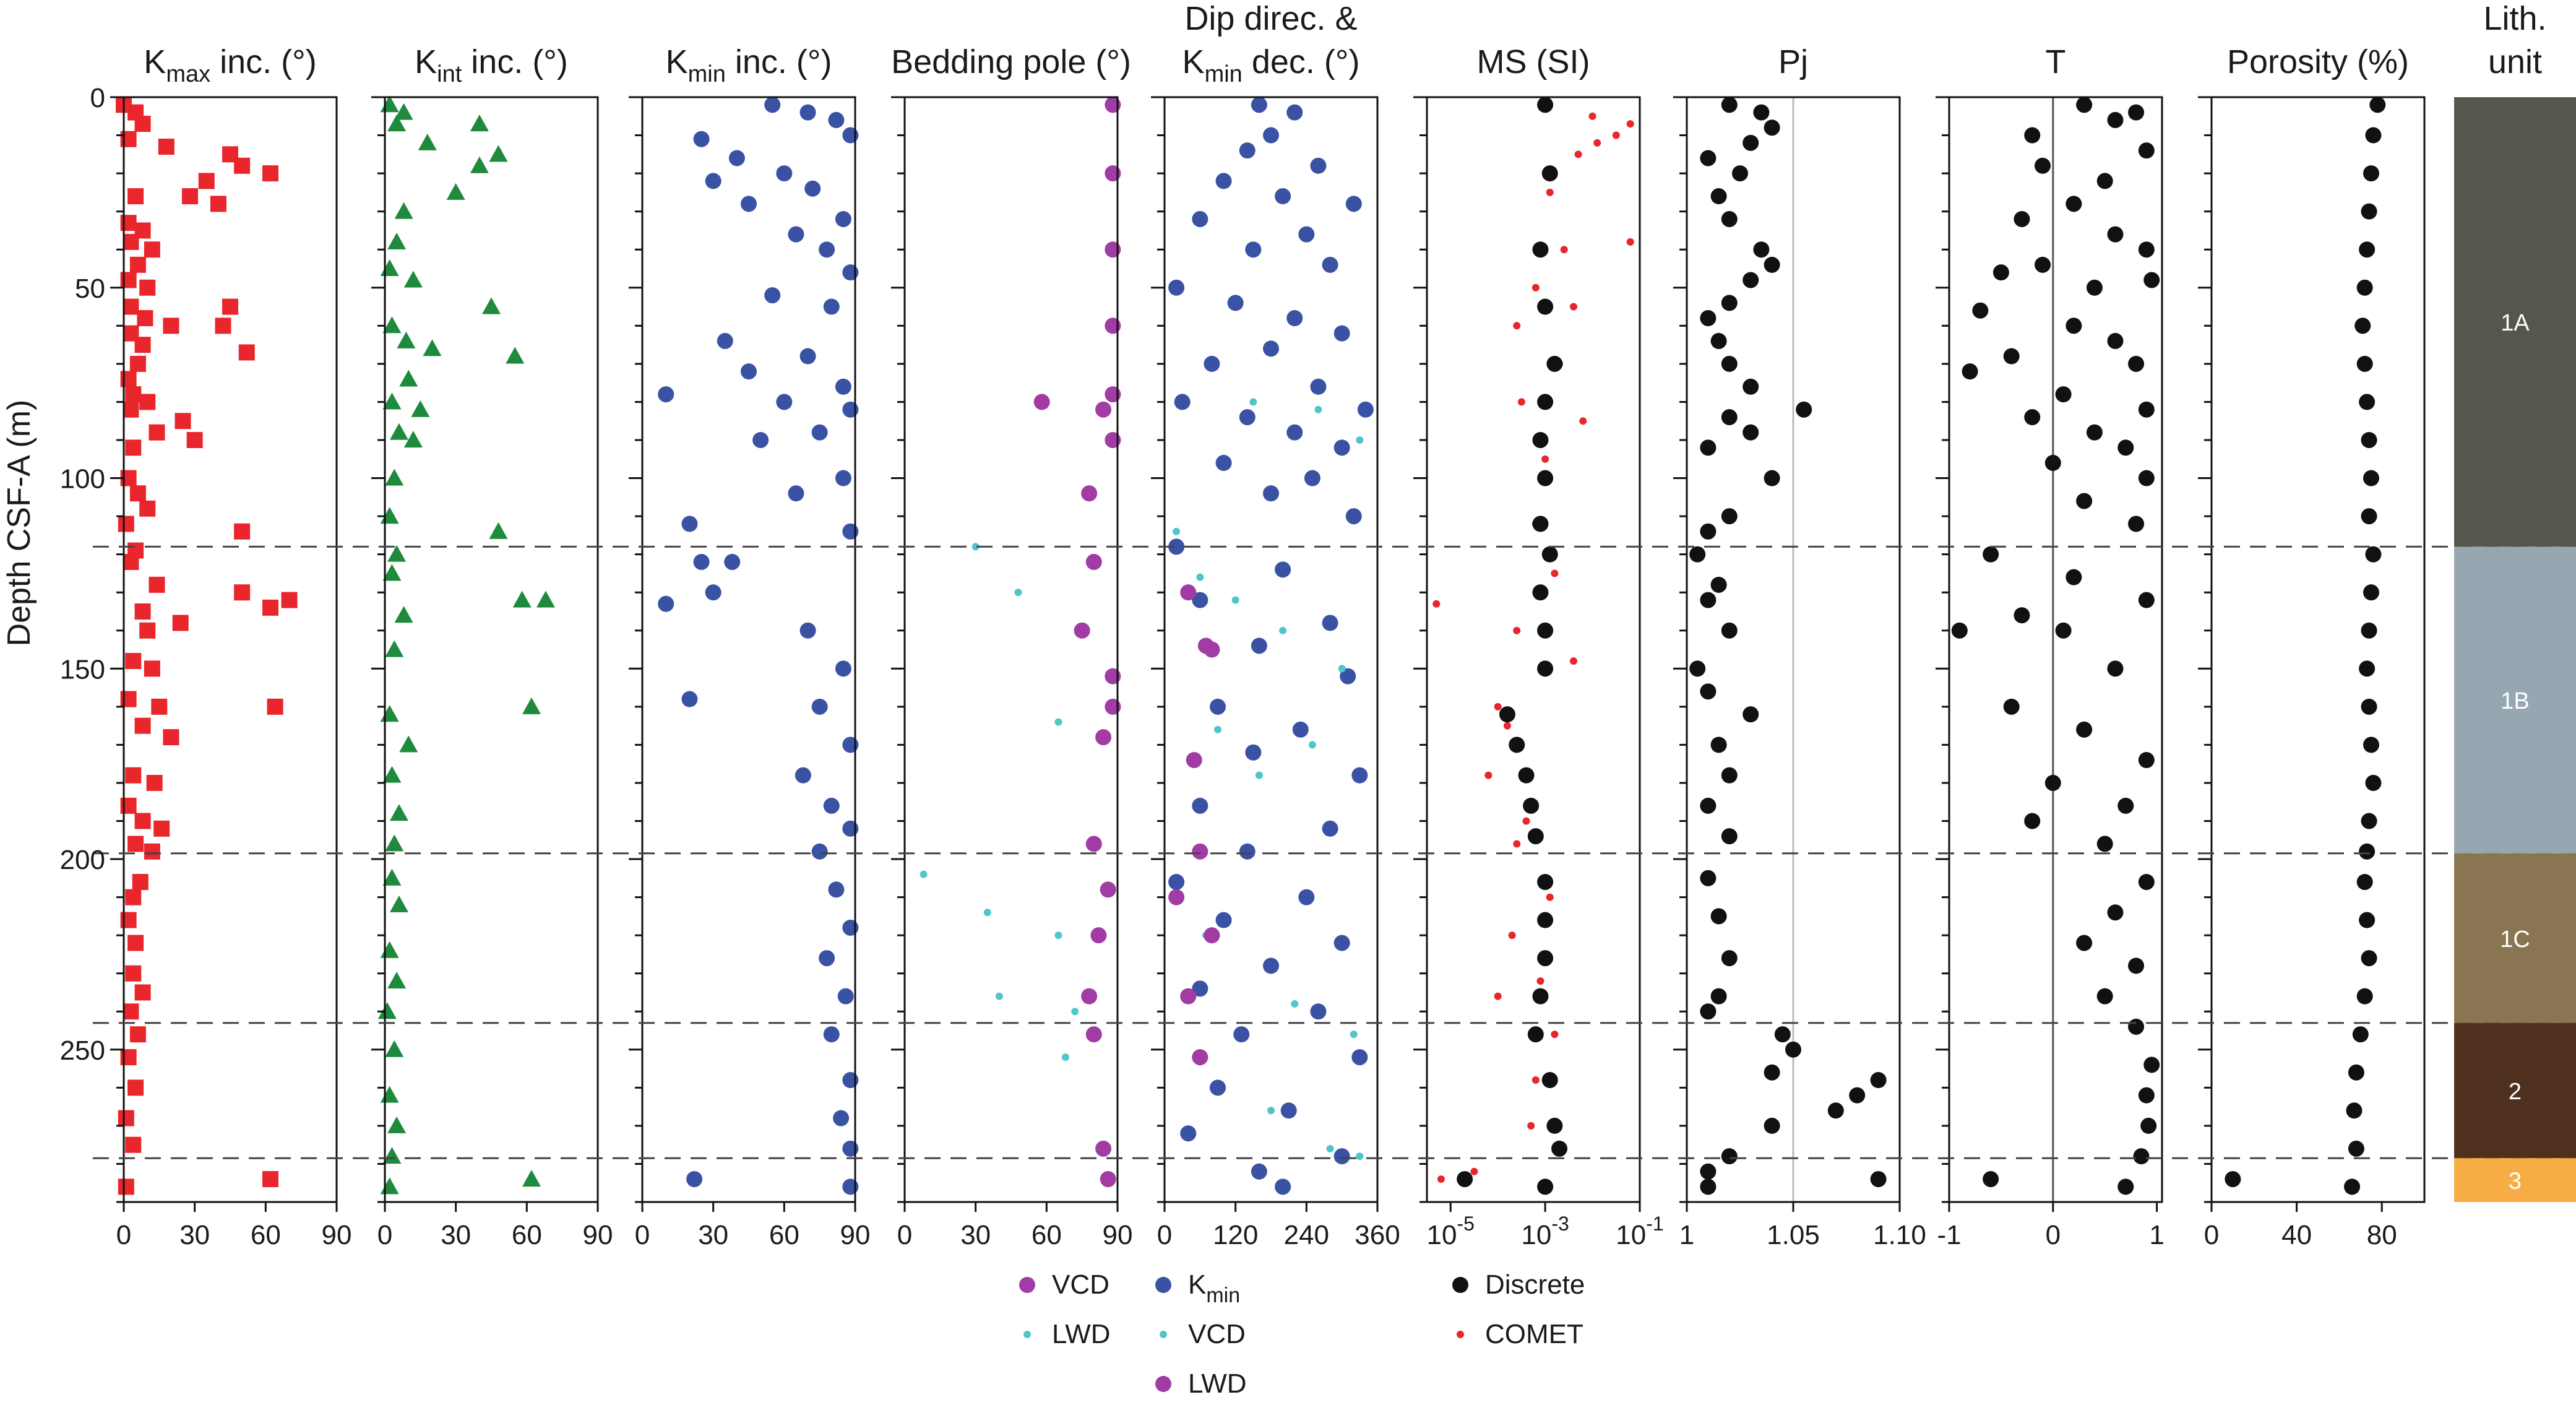  What do you see at coordinates (491, 65) in the screenshot?
I see `panel-title: Kint inc. (°)` at bounding box center [491, 65].